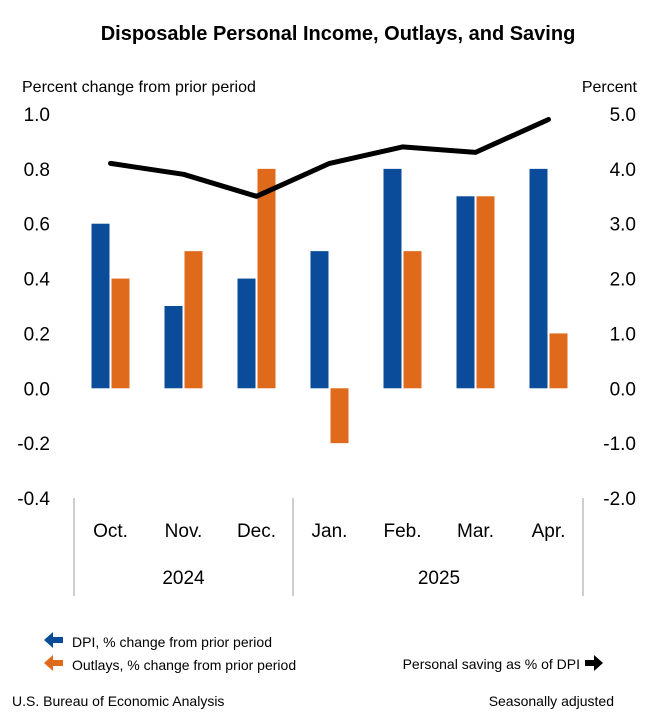 The height and width of the screenshot is (723, 669). What do you see at coordinates (402, 531) in the screenshot?
I see `category-label: Feb.` at bounding box center [402, 531].